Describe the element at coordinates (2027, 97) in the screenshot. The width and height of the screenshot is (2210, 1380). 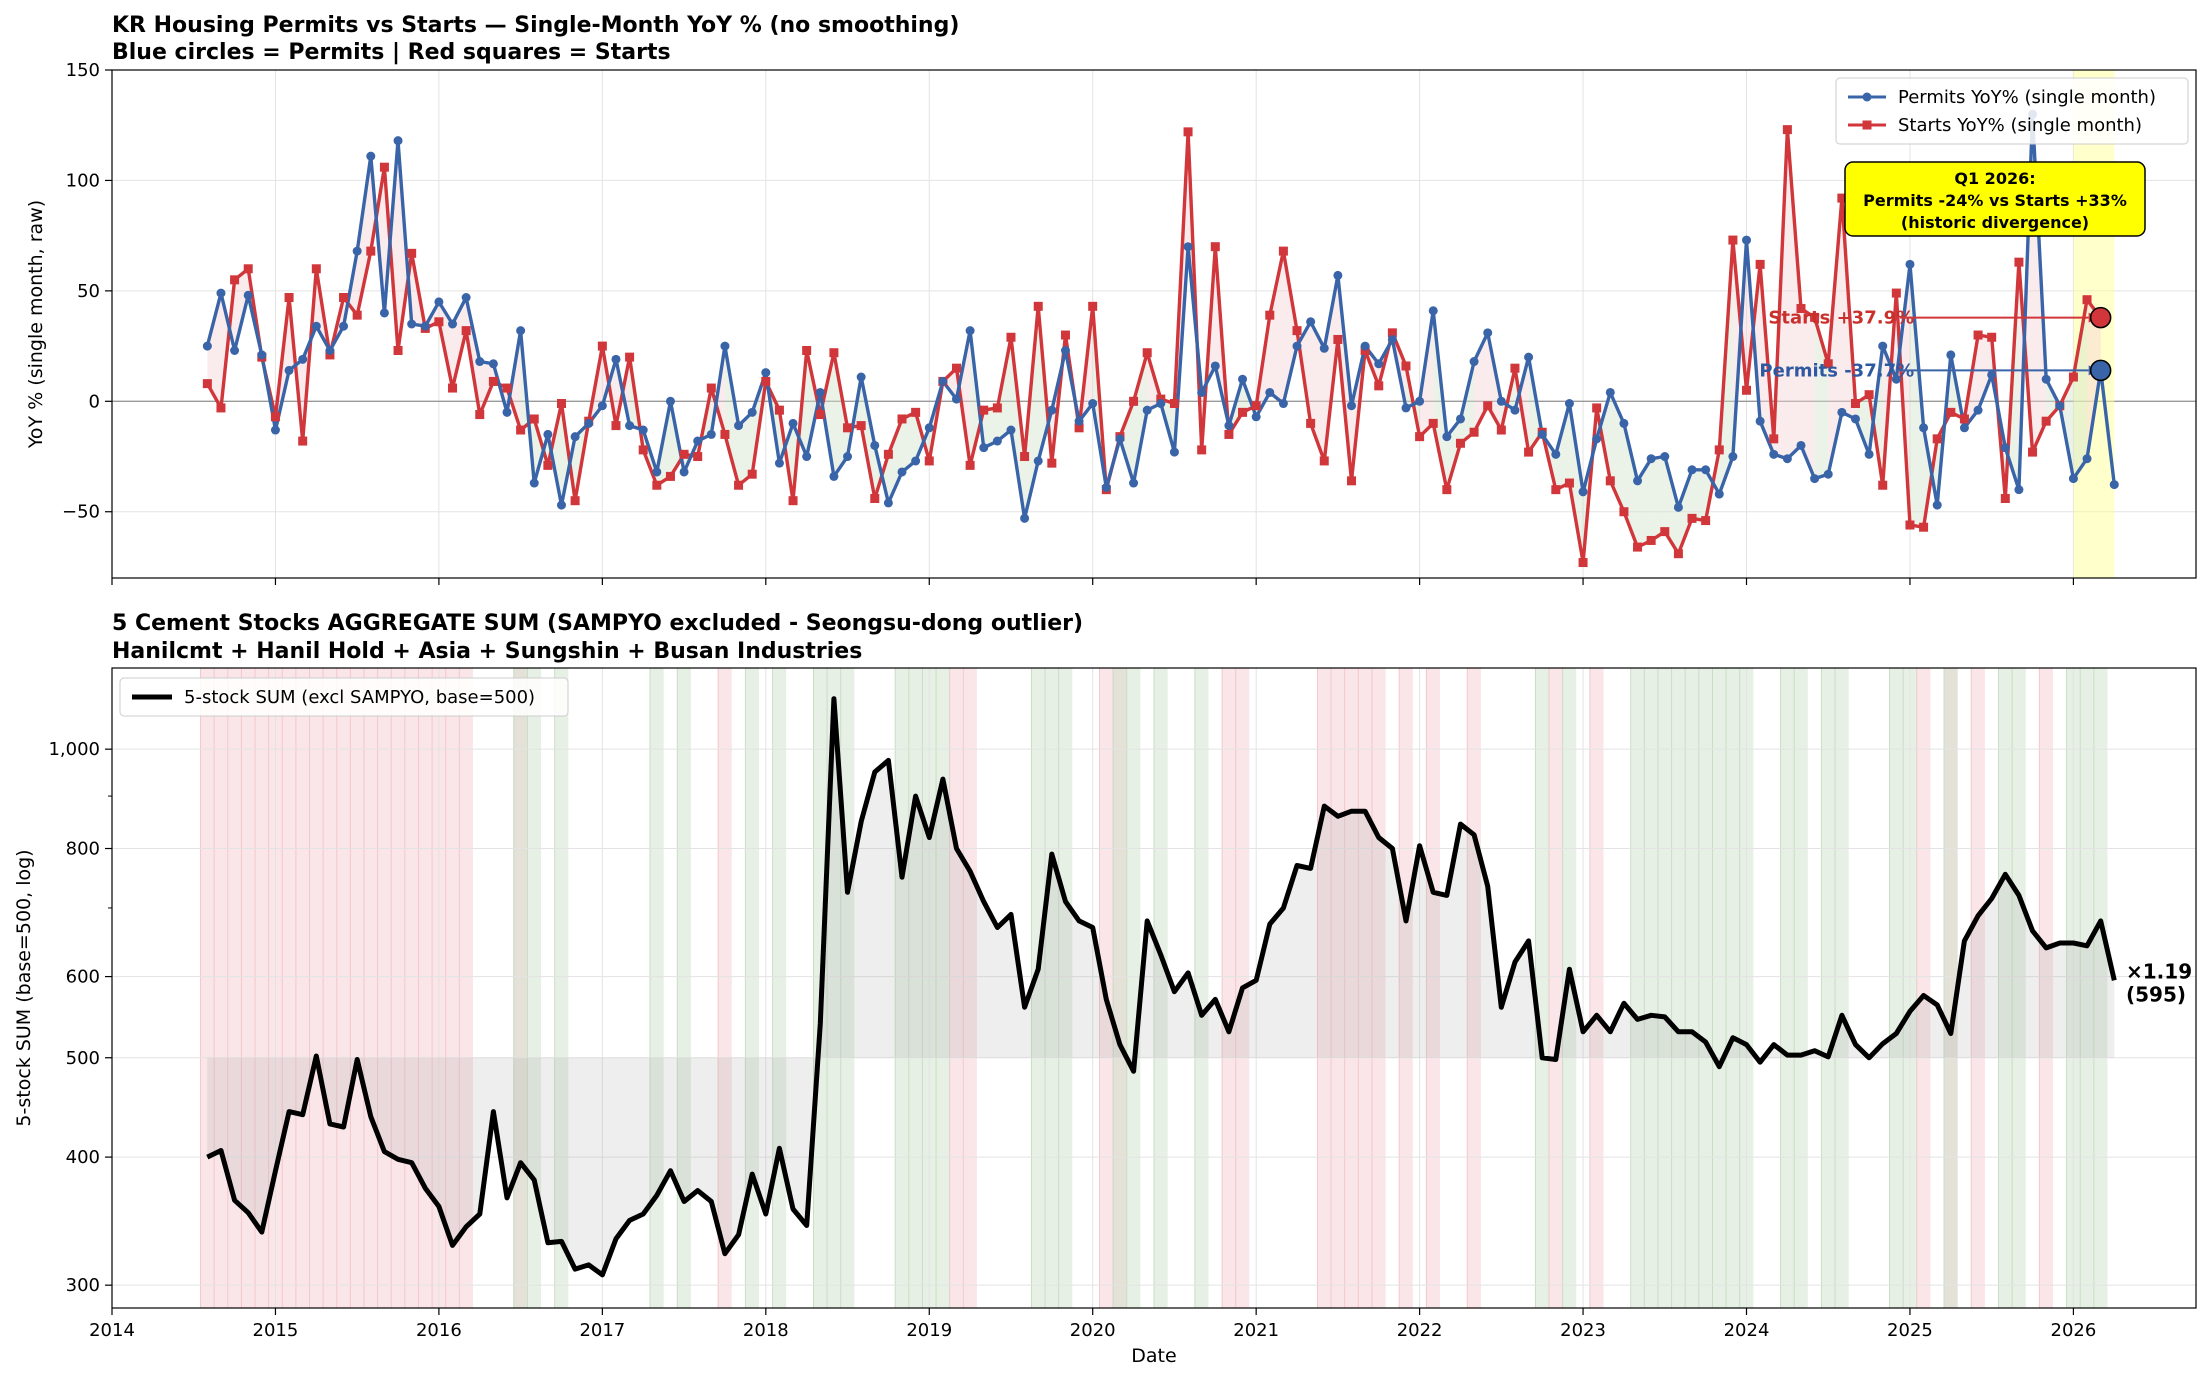
I see `legend-permits-label: Permits YoY% (single month)` at that location.